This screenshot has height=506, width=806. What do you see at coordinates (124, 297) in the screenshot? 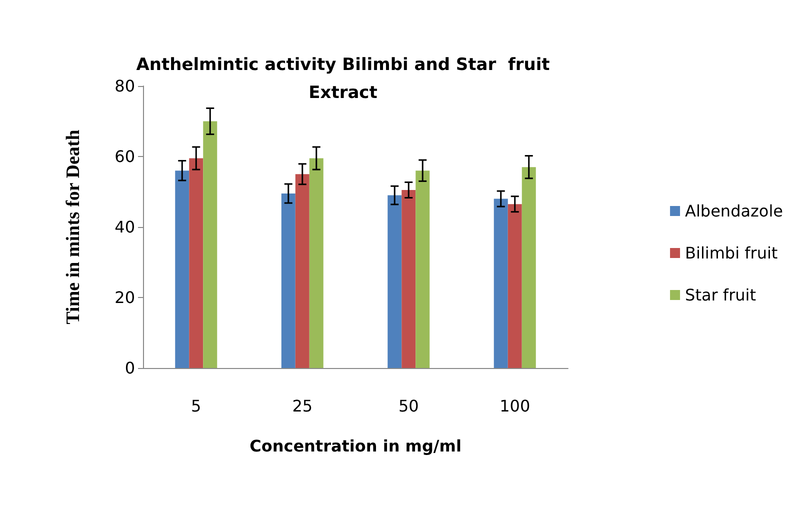
I see `y-tick-label: 20` at bounding box center [124, 297].